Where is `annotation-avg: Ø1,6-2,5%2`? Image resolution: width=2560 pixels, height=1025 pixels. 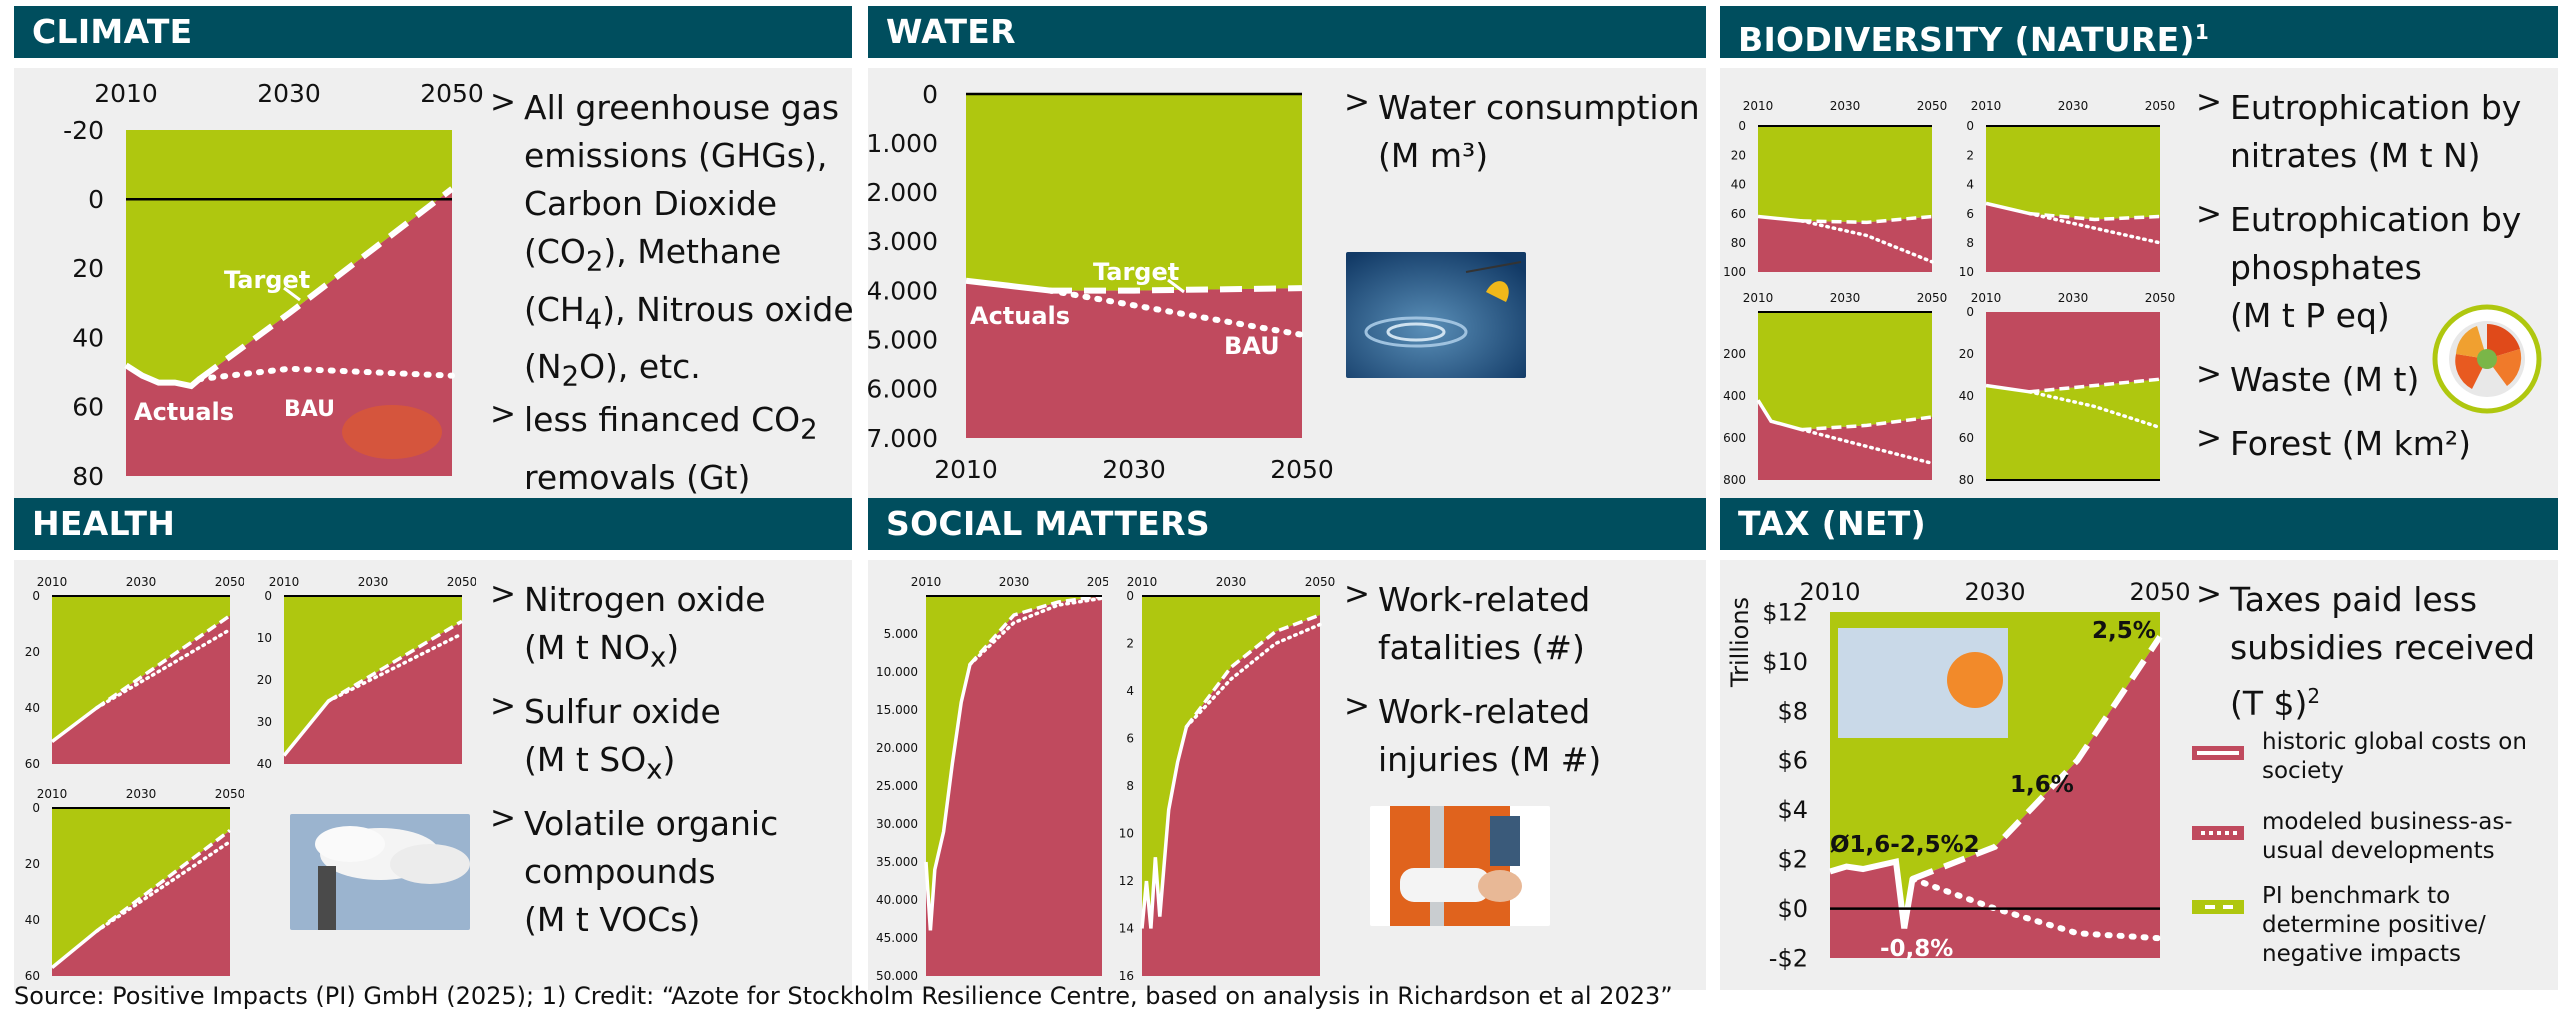 annotation-avg: Ø1,6-2,5%2 is located at coordinates (1905, 845).